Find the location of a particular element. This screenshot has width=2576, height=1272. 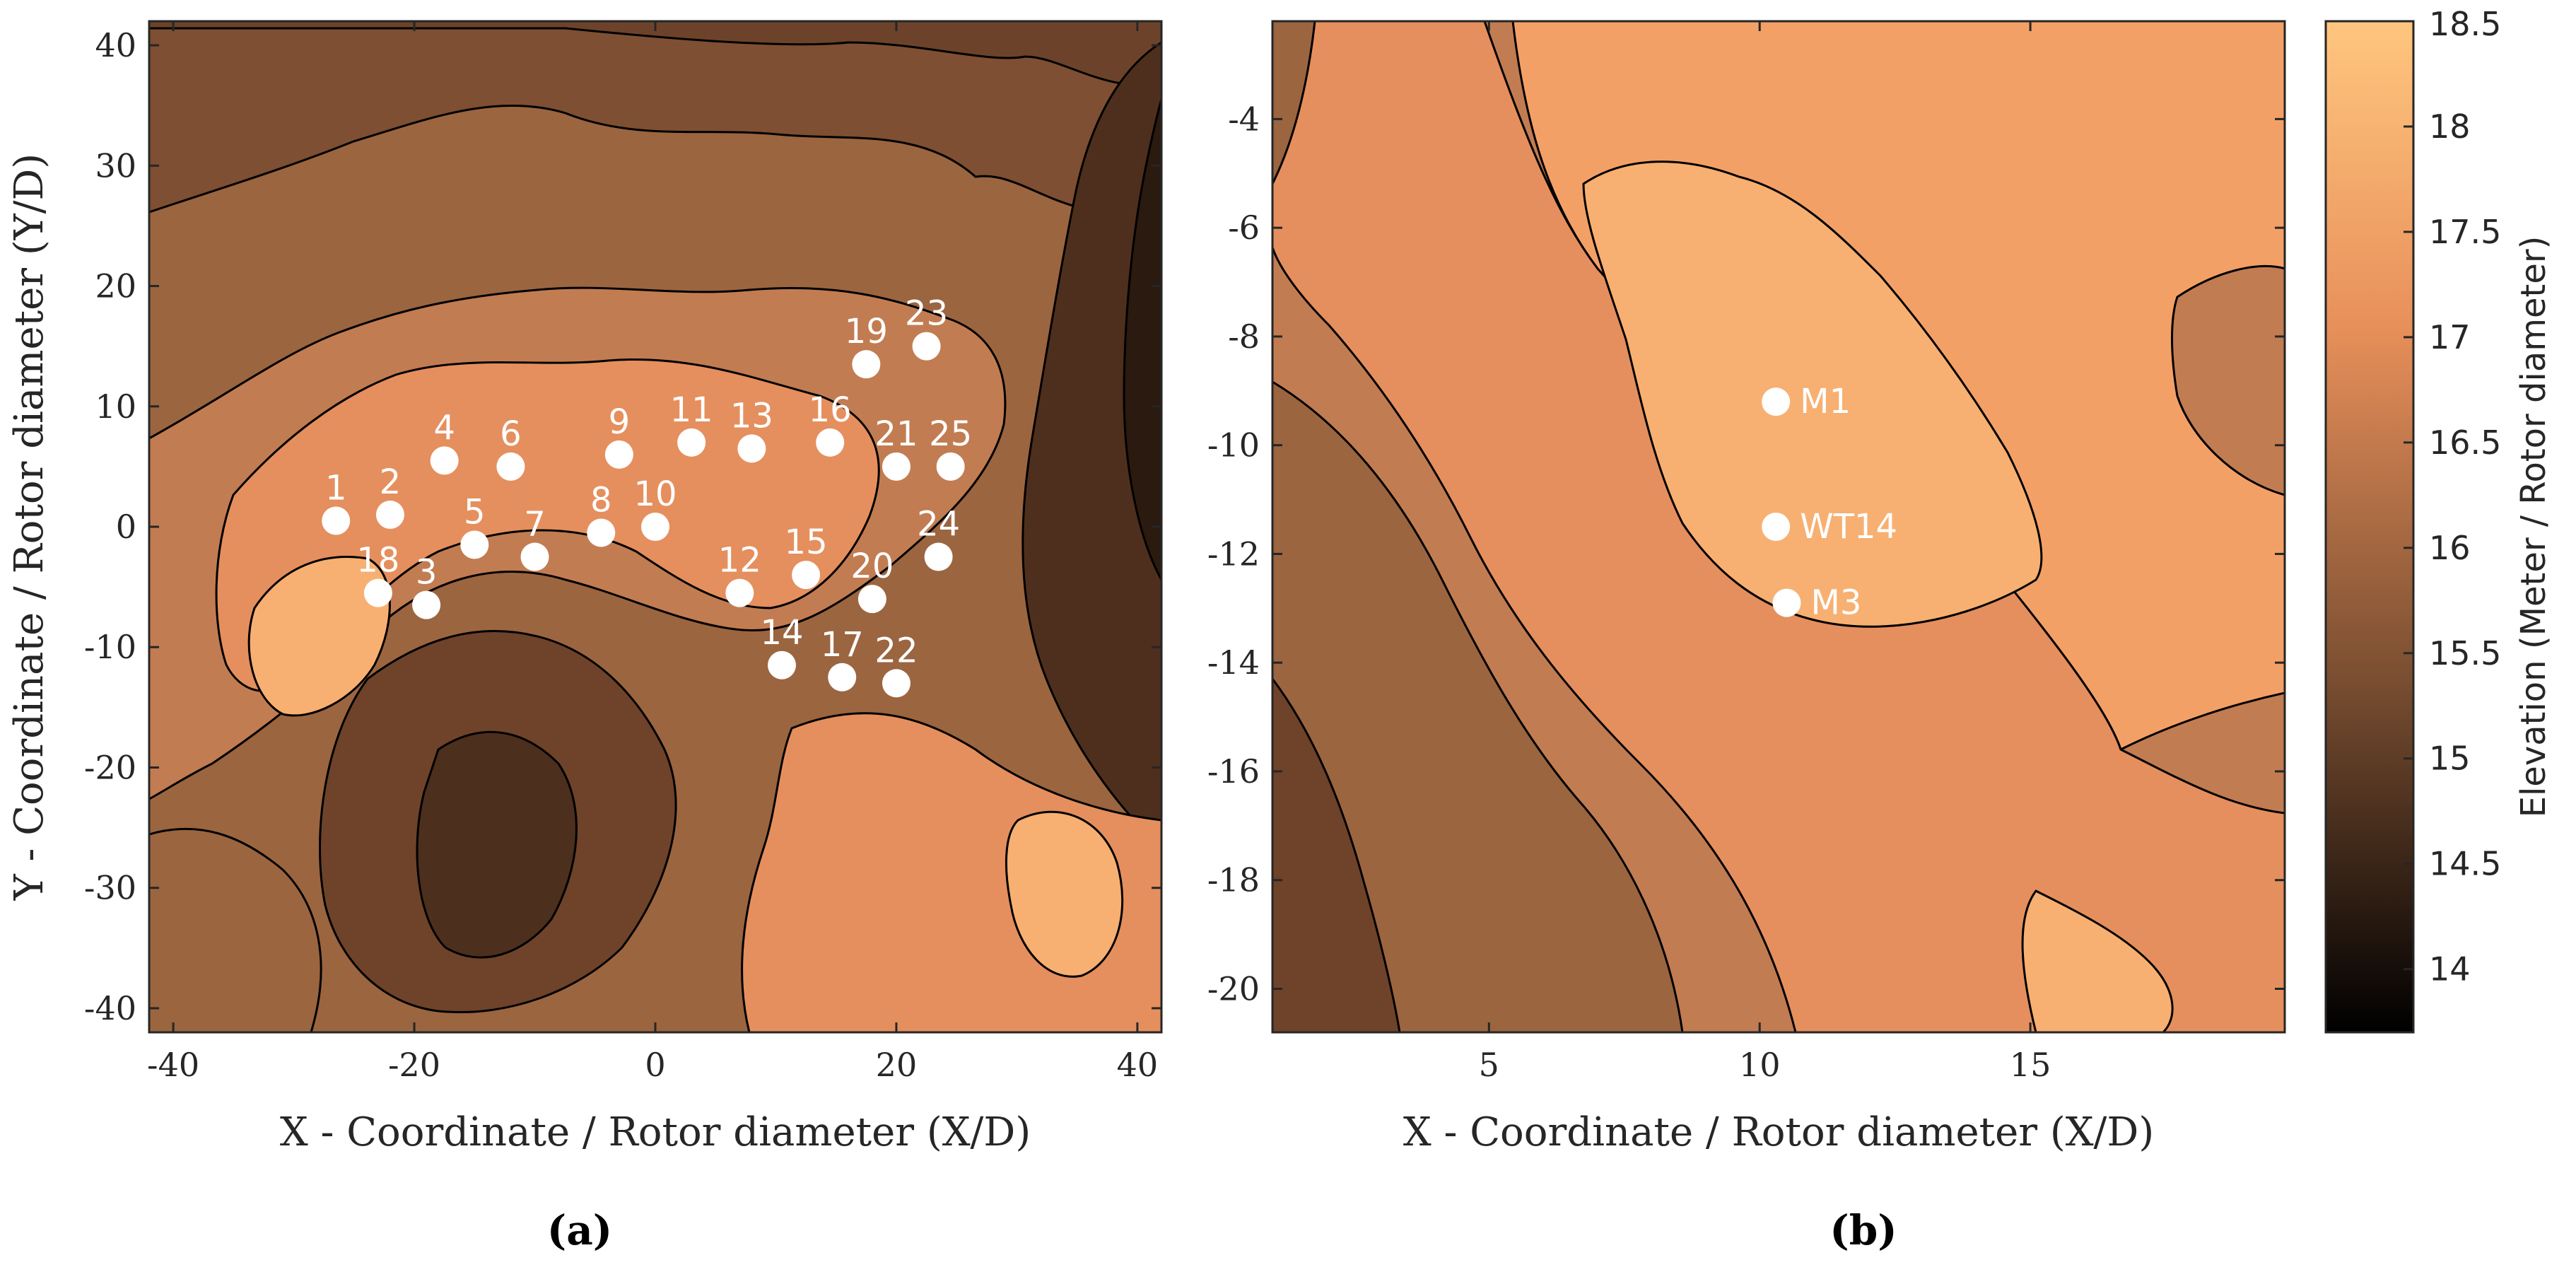

marker-label: 15 is located at coordinates (807, 542).